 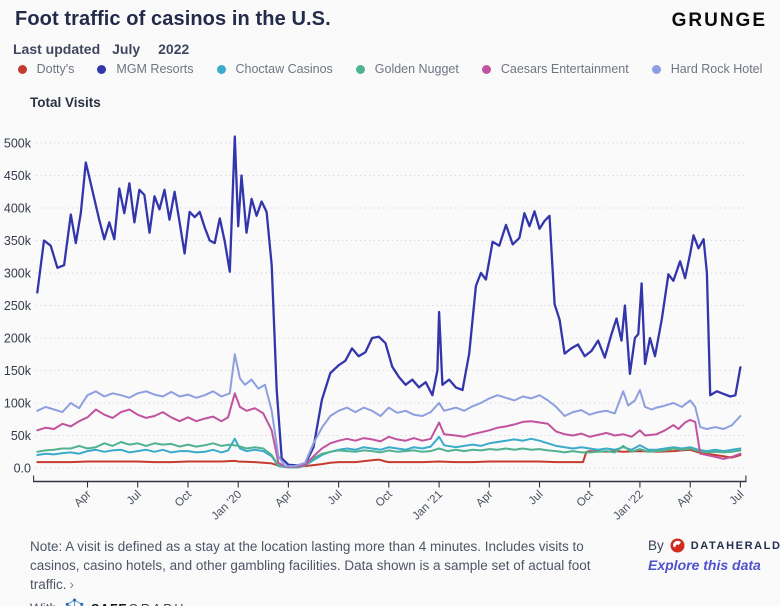 I want to click on svg-text: 350k, so click(x=18, y=241).